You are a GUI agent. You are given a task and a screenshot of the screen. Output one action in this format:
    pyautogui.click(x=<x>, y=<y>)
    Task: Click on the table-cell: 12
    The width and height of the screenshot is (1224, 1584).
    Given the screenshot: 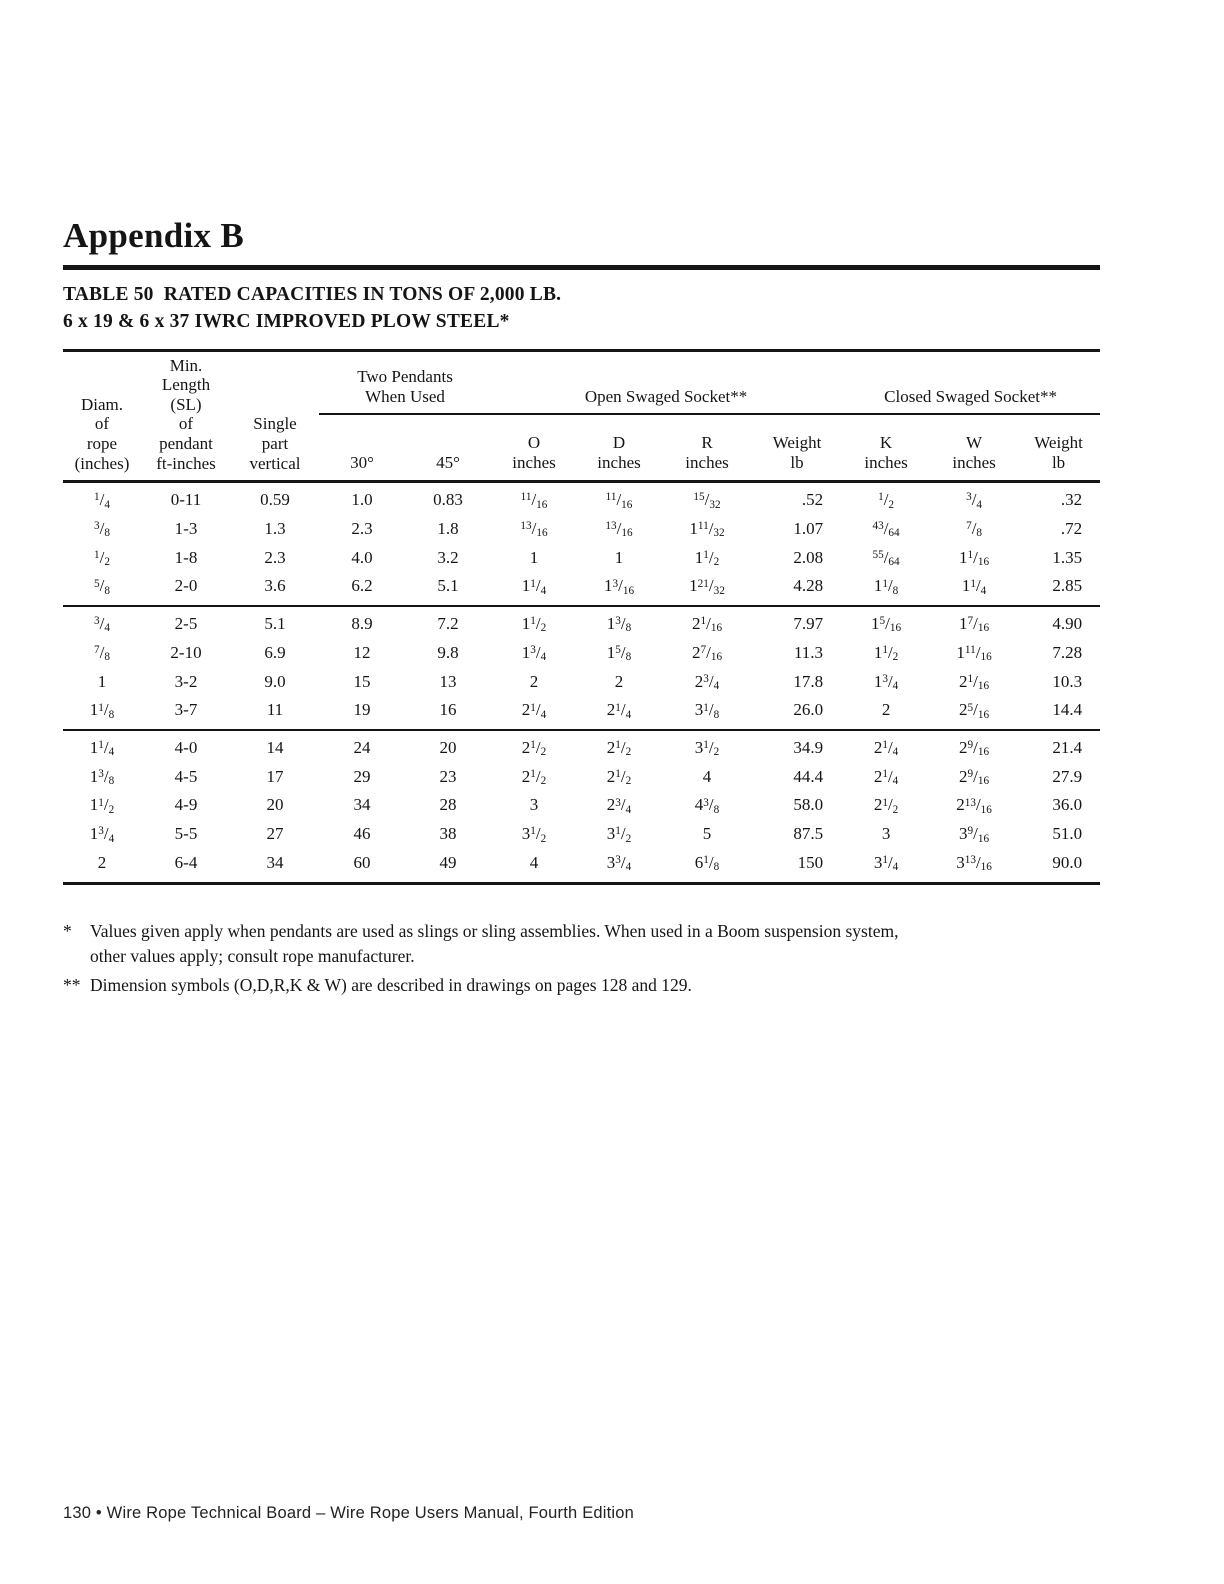 What is the action you would take?
    pyautogui.click(x=362, y=652)
    